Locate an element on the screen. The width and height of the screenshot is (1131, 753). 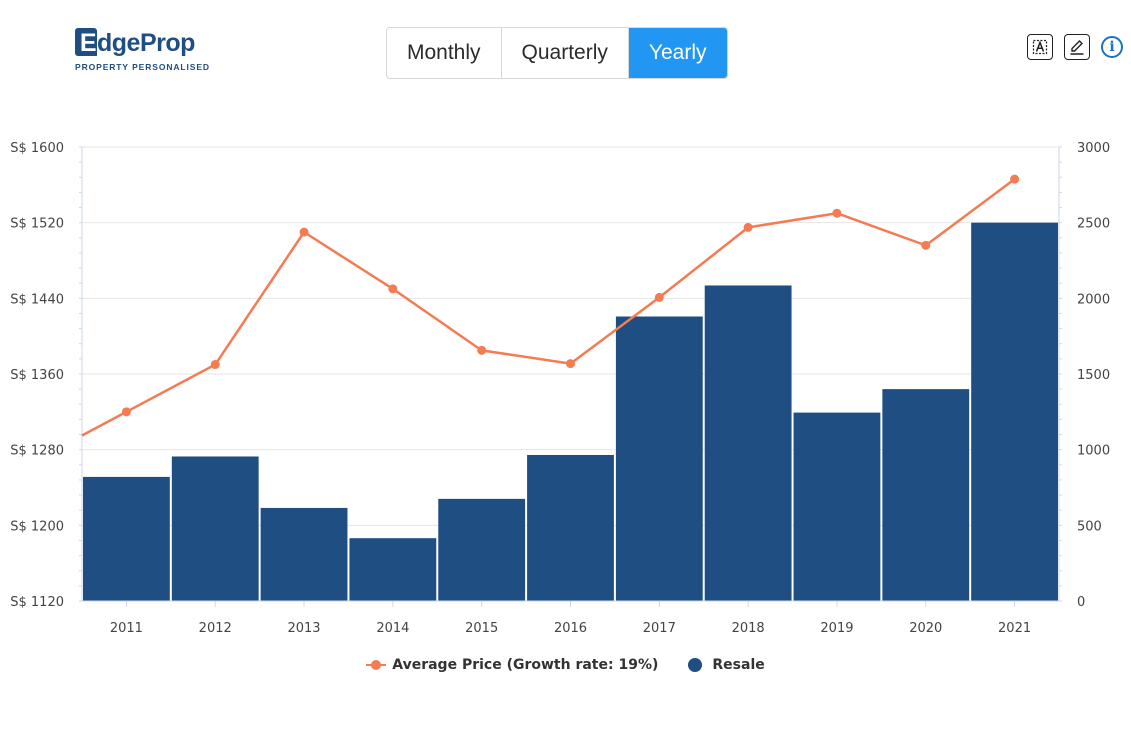
average-price-point-2014 is located at coordinates (393, 289).